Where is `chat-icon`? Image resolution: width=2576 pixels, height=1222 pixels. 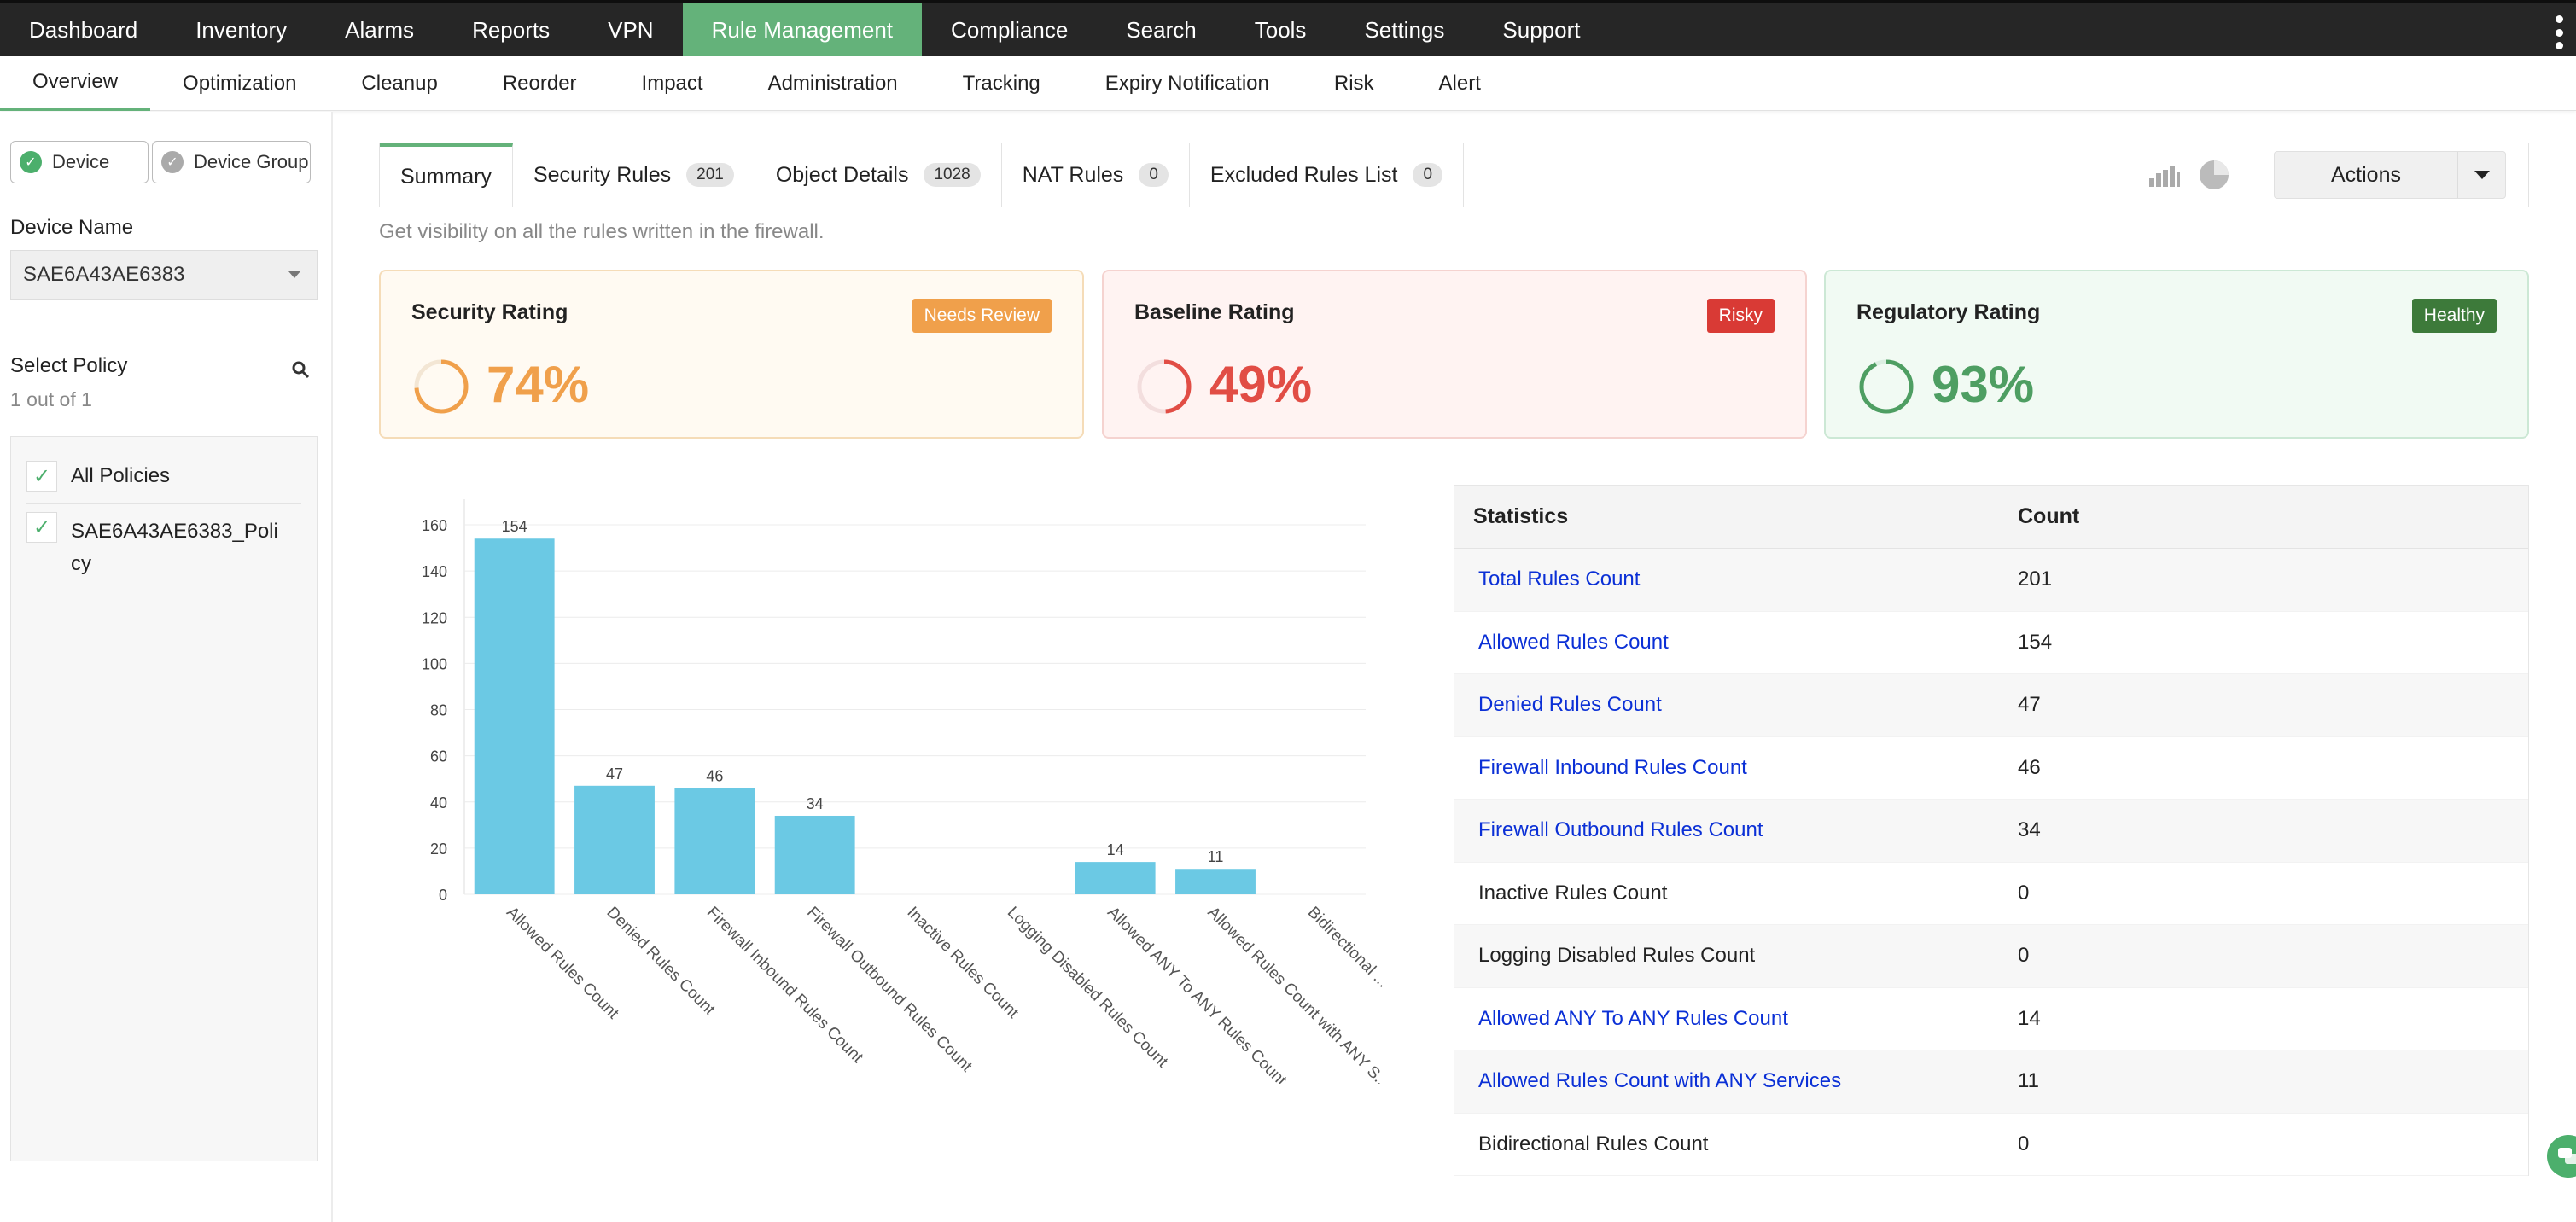 chat-icon is located at coordinates (2561, 1157).